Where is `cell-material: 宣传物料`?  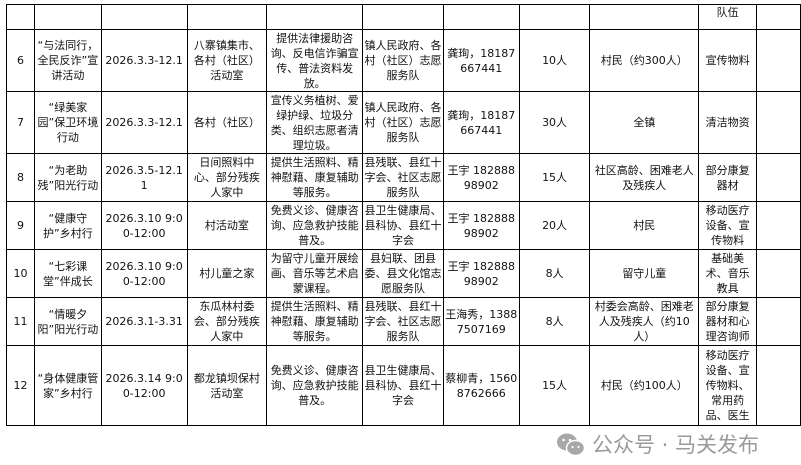 cell-material: 宣传物料 is located at coordinates (728, 60).